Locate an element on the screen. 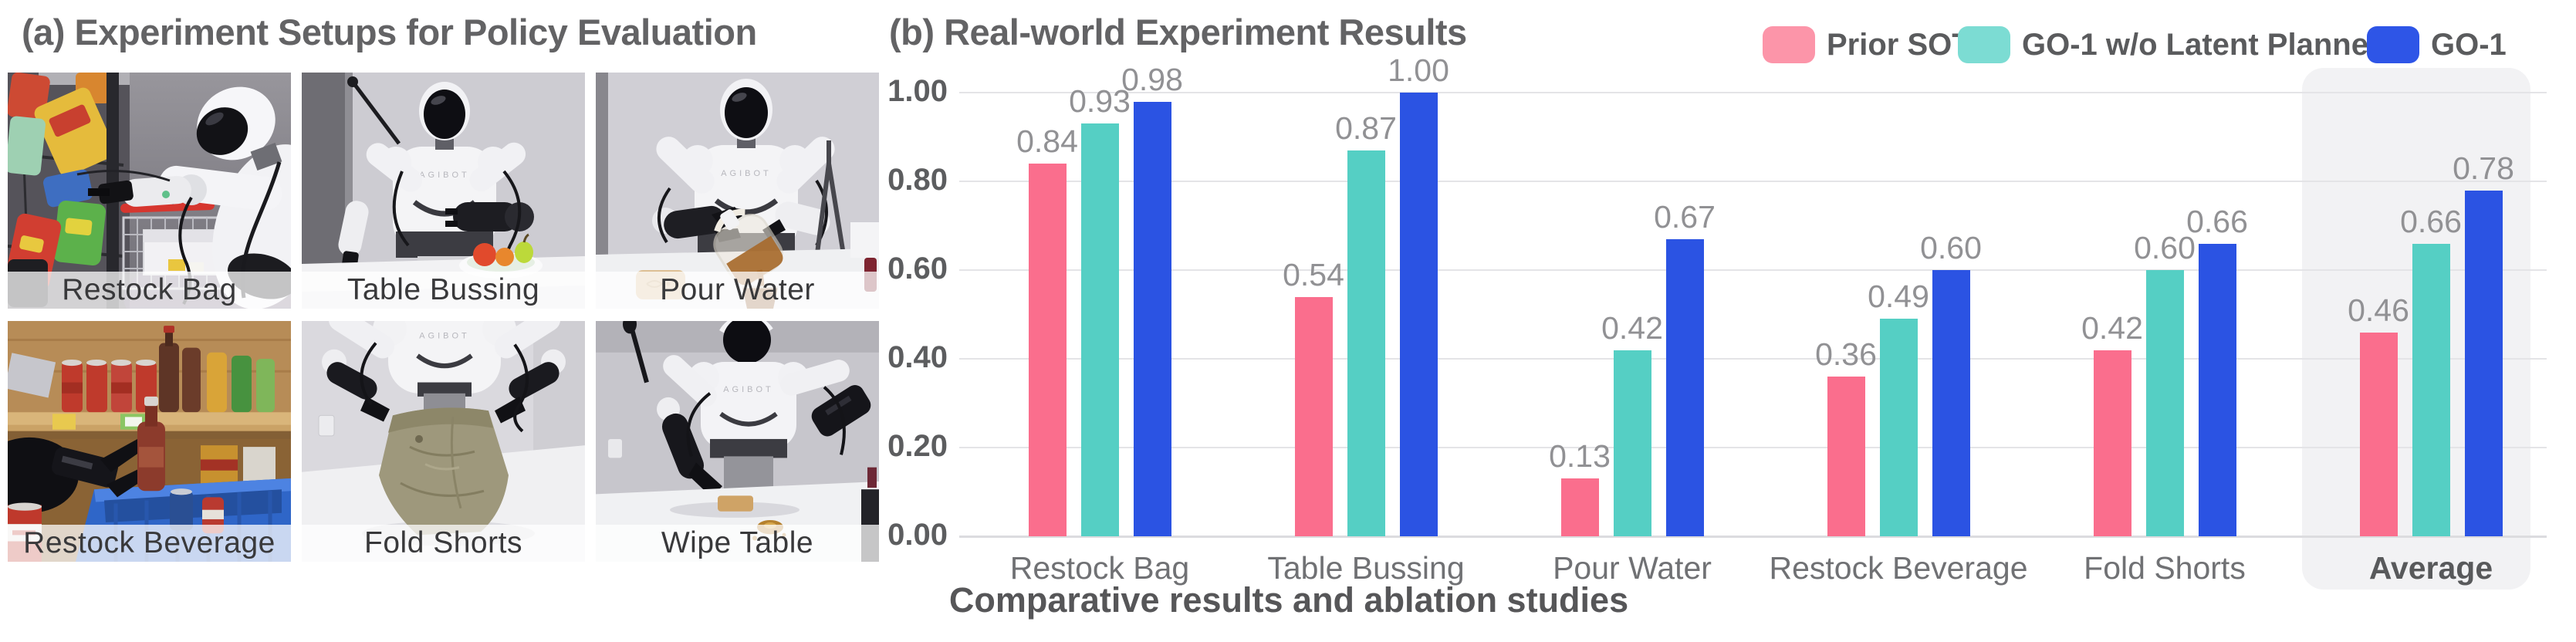 This screenshot has width=2576, height=642. value-label: 0.54 is located at coordinates (1313, 274).